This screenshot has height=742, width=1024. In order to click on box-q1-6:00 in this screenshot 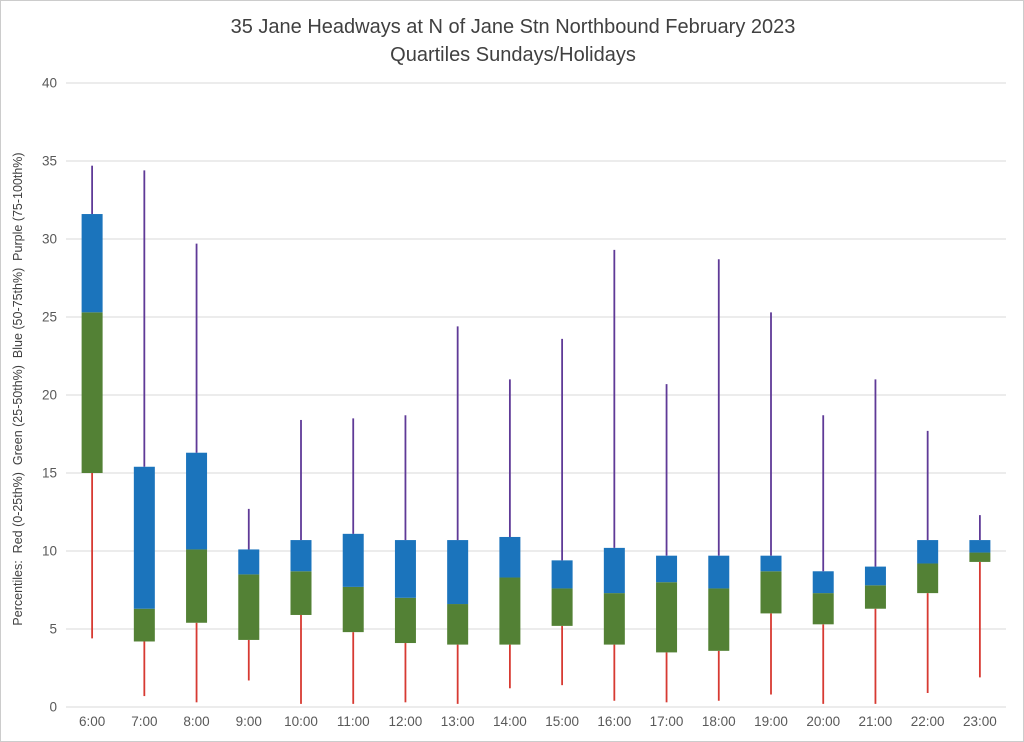, I will do `click(92, 392)`.